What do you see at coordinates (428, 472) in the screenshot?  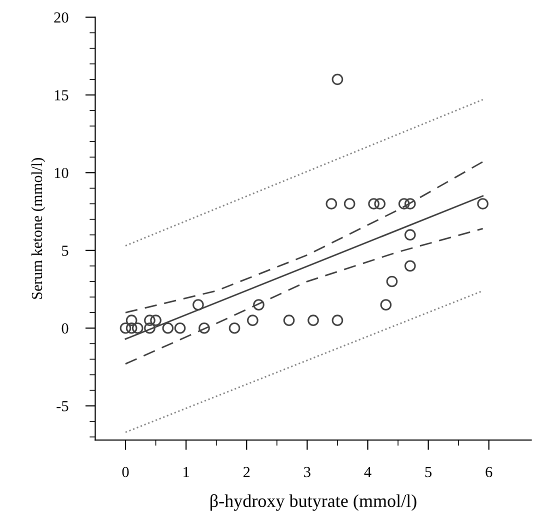 I see `x-tick-label: 5` at bounding box center [428, 472].